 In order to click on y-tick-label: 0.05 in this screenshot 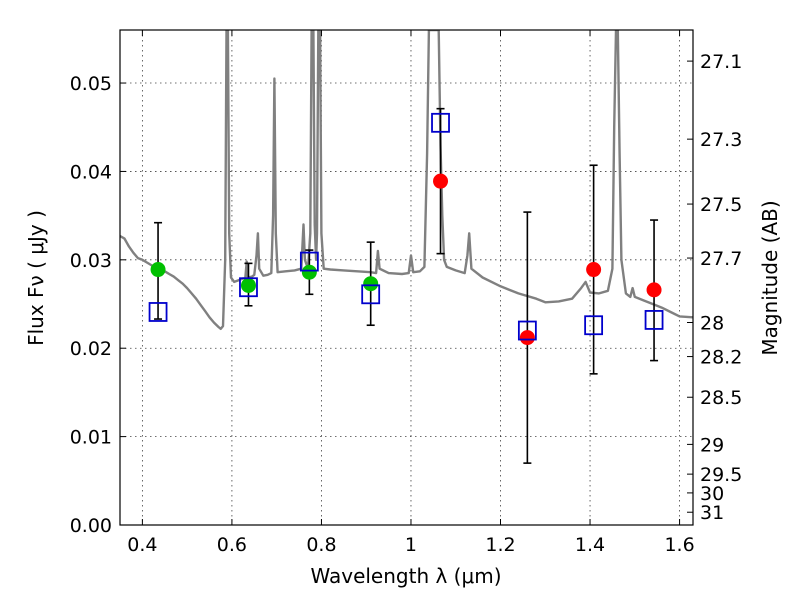, I will do `click(91, 84)`.